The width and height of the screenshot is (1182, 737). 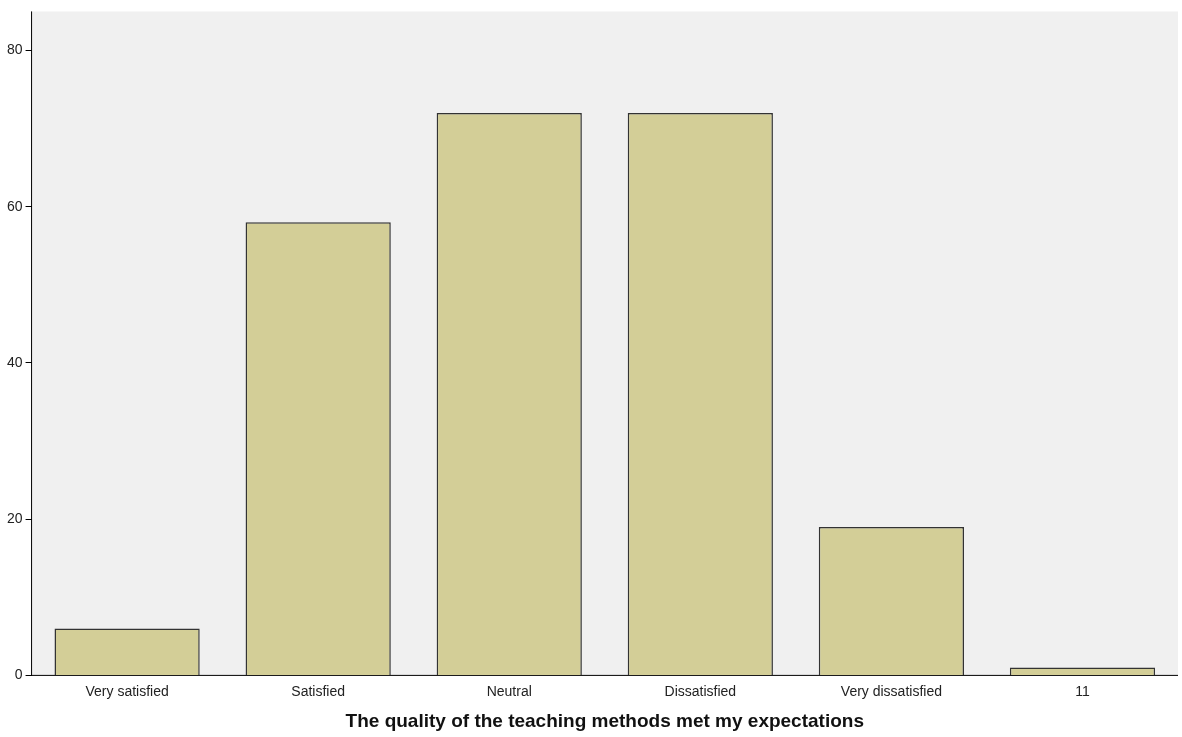 I want to click on y-tick-label: 40, so click(x=14, y=361).